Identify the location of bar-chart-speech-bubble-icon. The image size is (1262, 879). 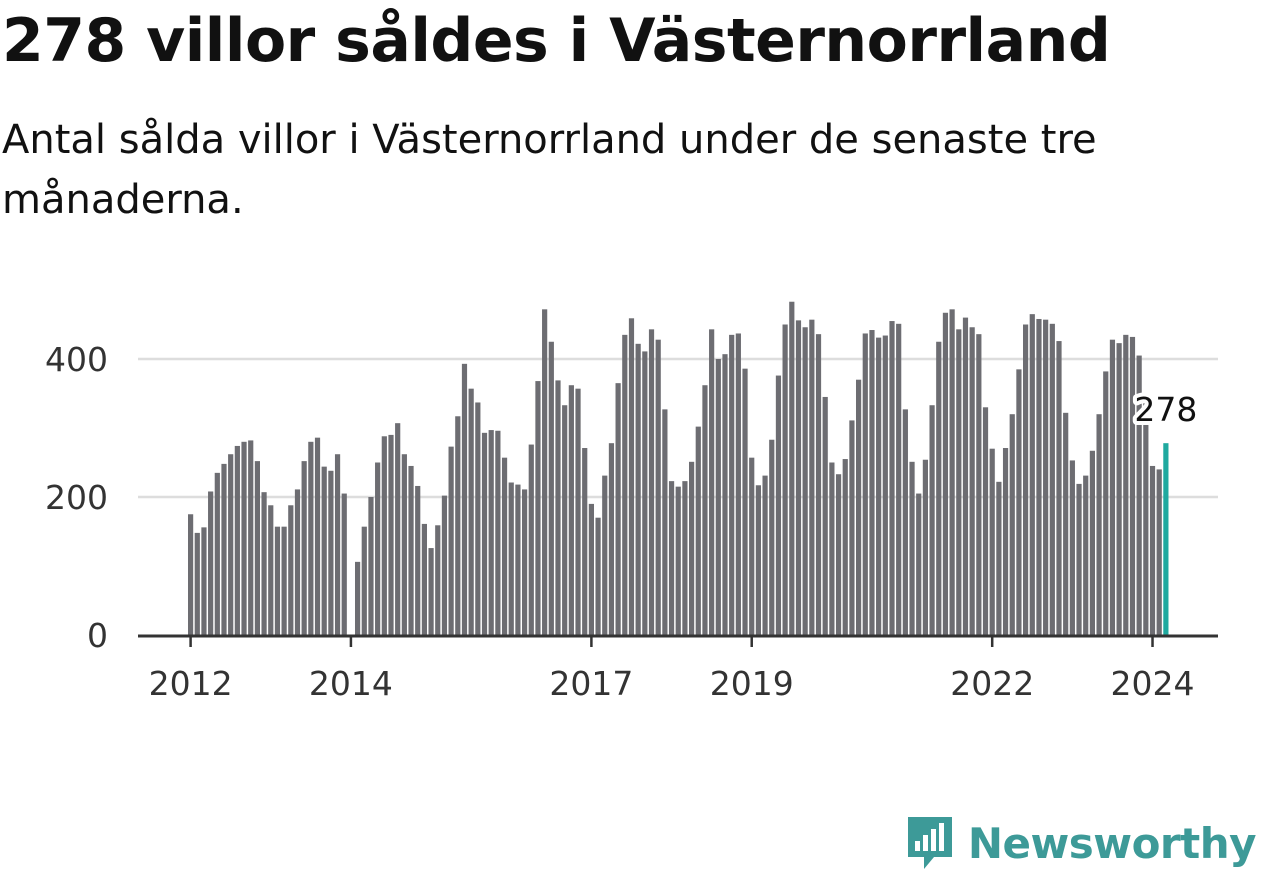
(929, 843).